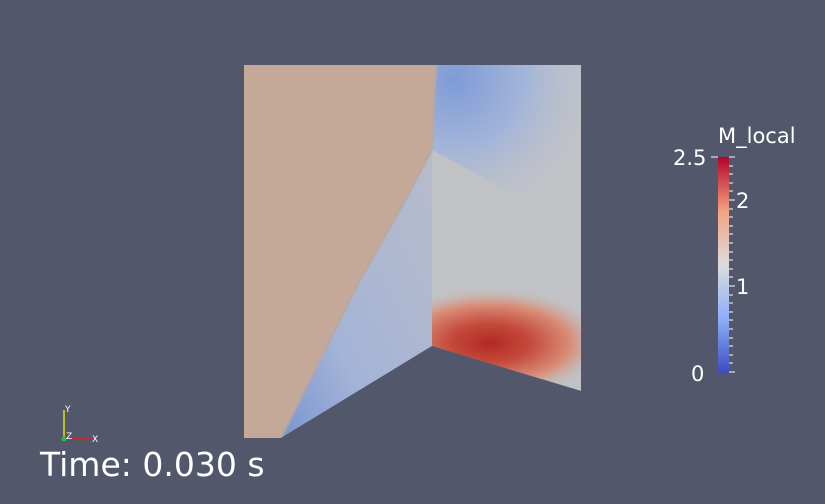 Image resolution: width=825 pixels, height=504 pixels. I want to click on z-axis-dot, so click(64, 439).